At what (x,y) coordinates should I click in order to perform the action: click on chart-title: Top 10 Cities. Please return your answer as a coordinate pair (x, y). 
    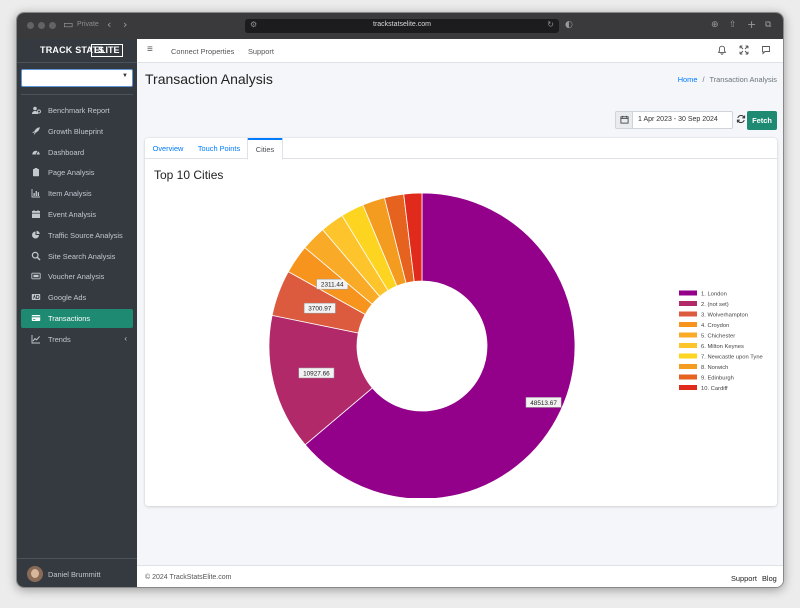
    Looking at the image, I should click on (189, 175).